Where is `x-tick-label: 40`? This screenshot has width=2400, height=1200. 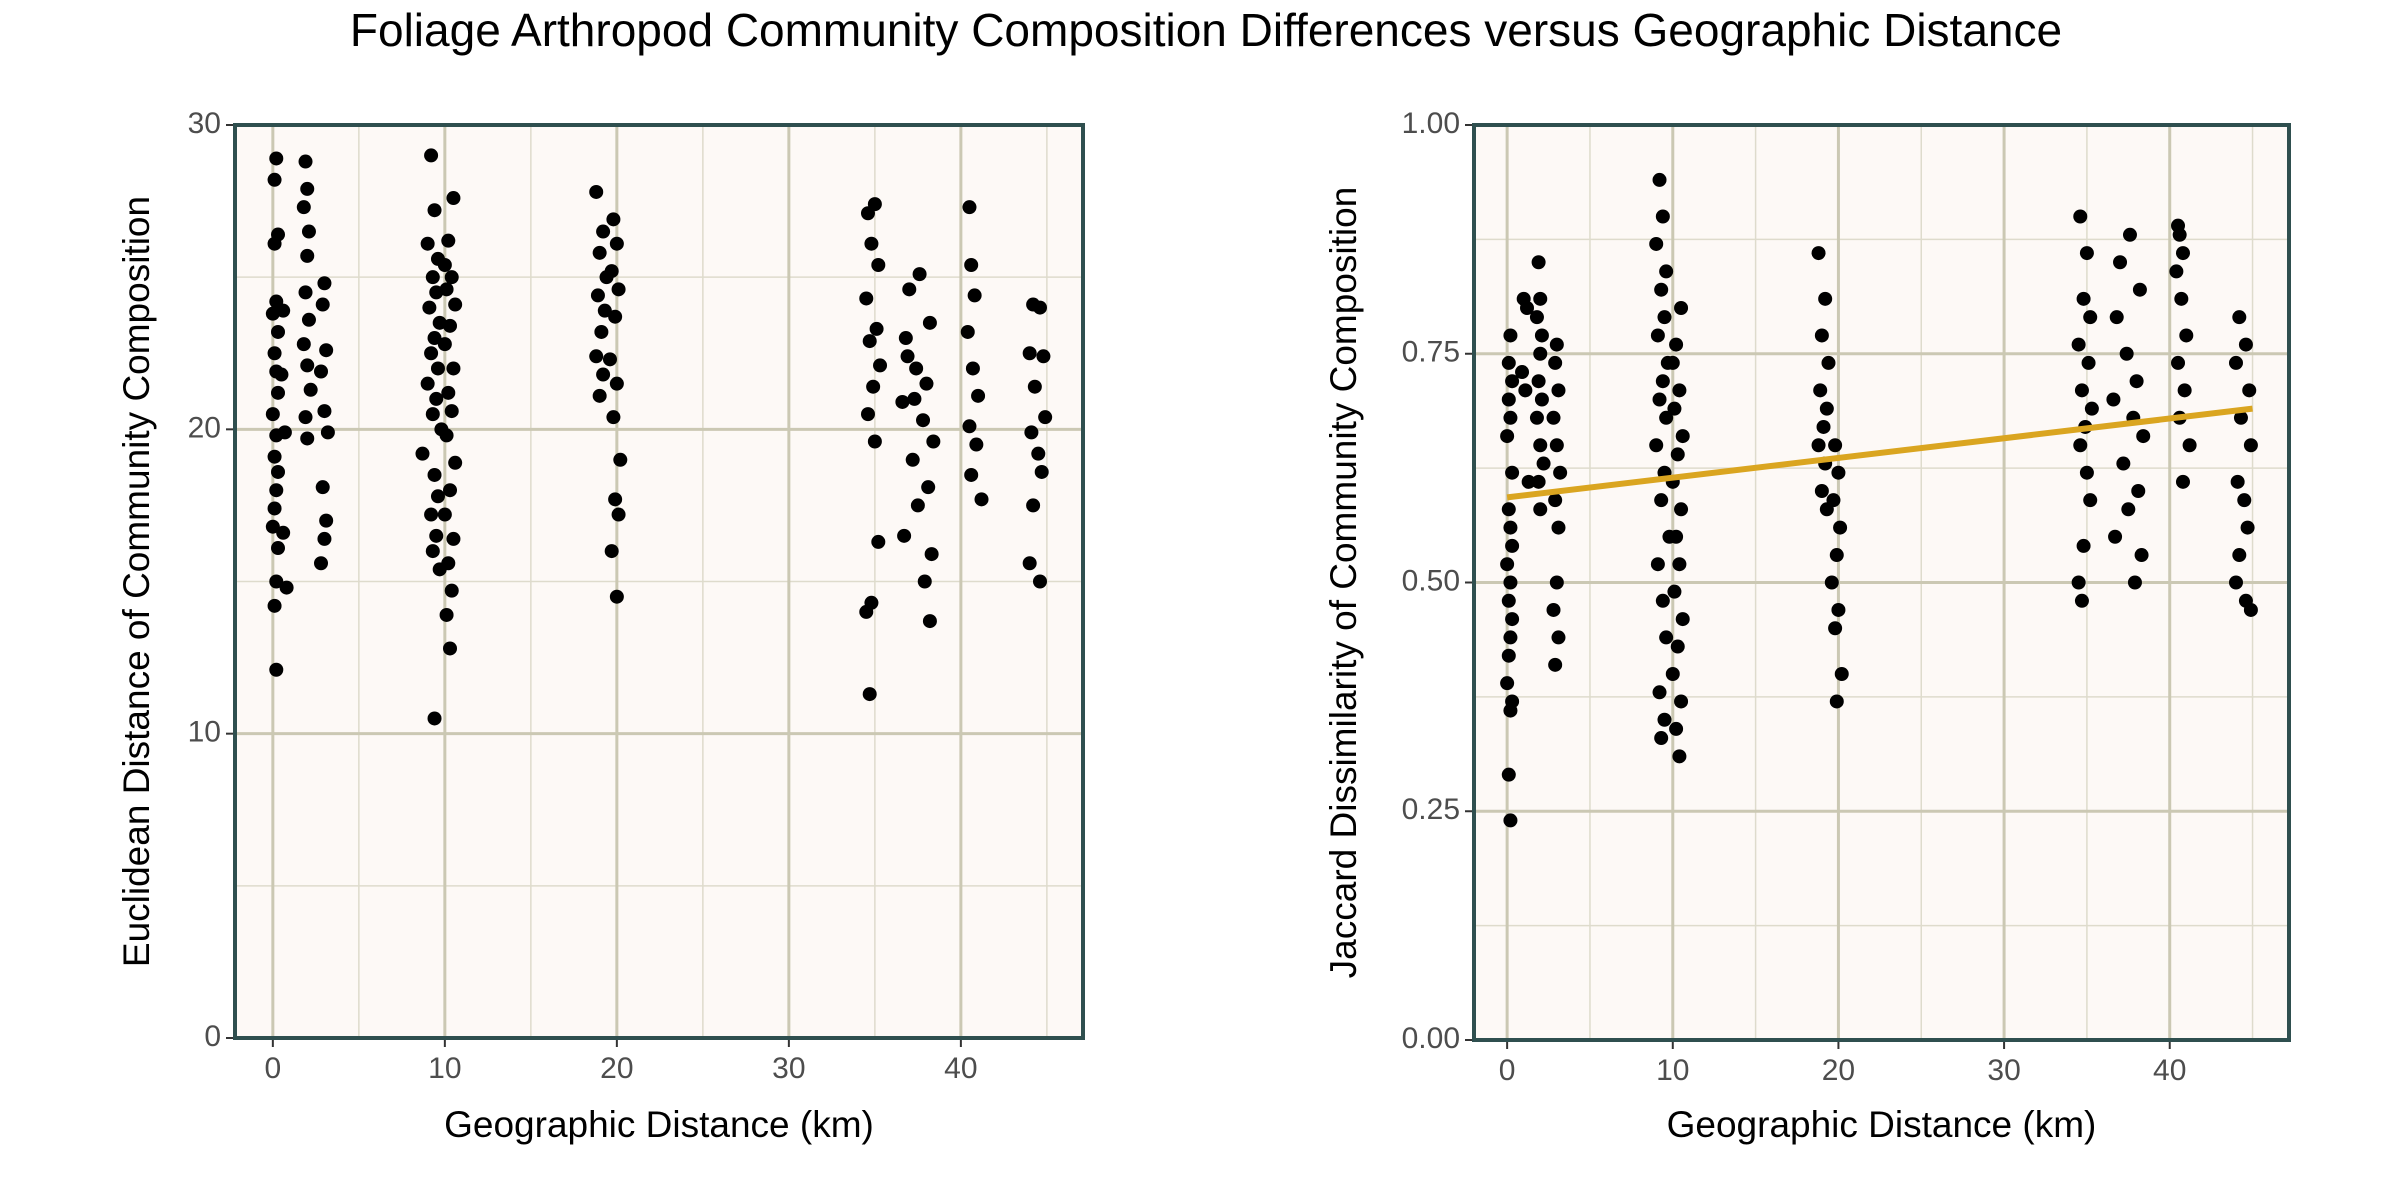
x-tick-label: 40 is located at coordinates (960, 1068).